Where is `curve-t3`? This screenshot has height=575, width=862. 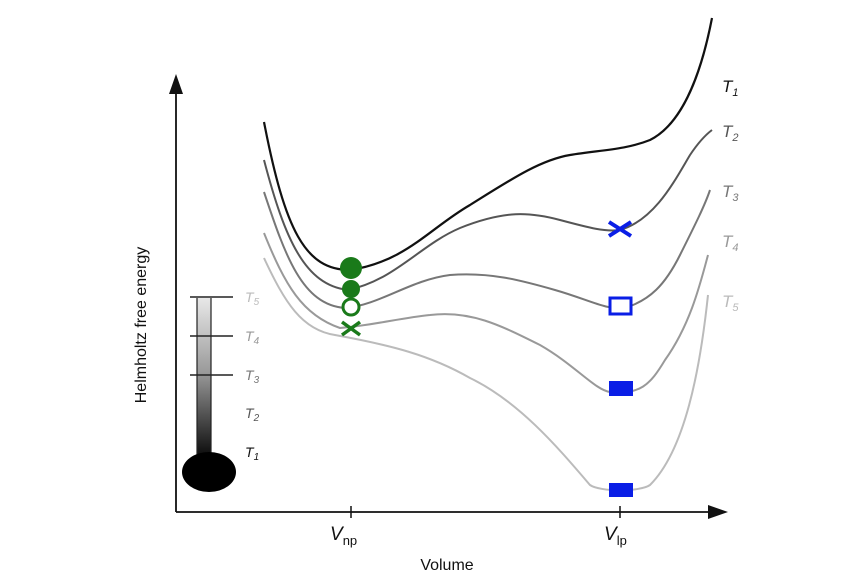 curve-t3 is located at coordinates (487, 249).